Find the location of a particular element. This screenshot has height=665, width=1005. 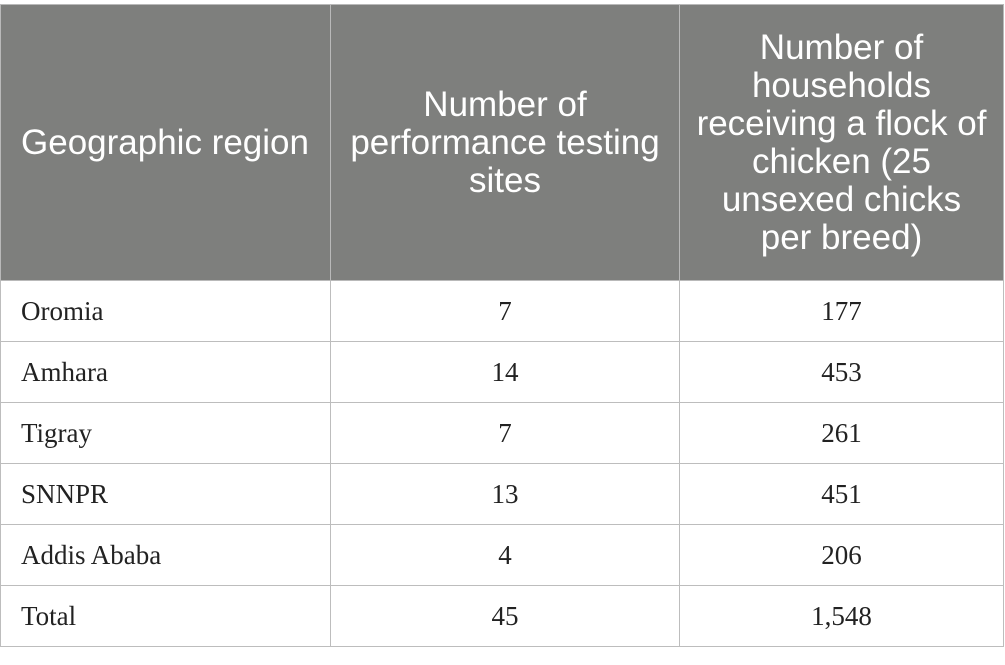

cell-region: Tigray is located at coordinates (165, 433).